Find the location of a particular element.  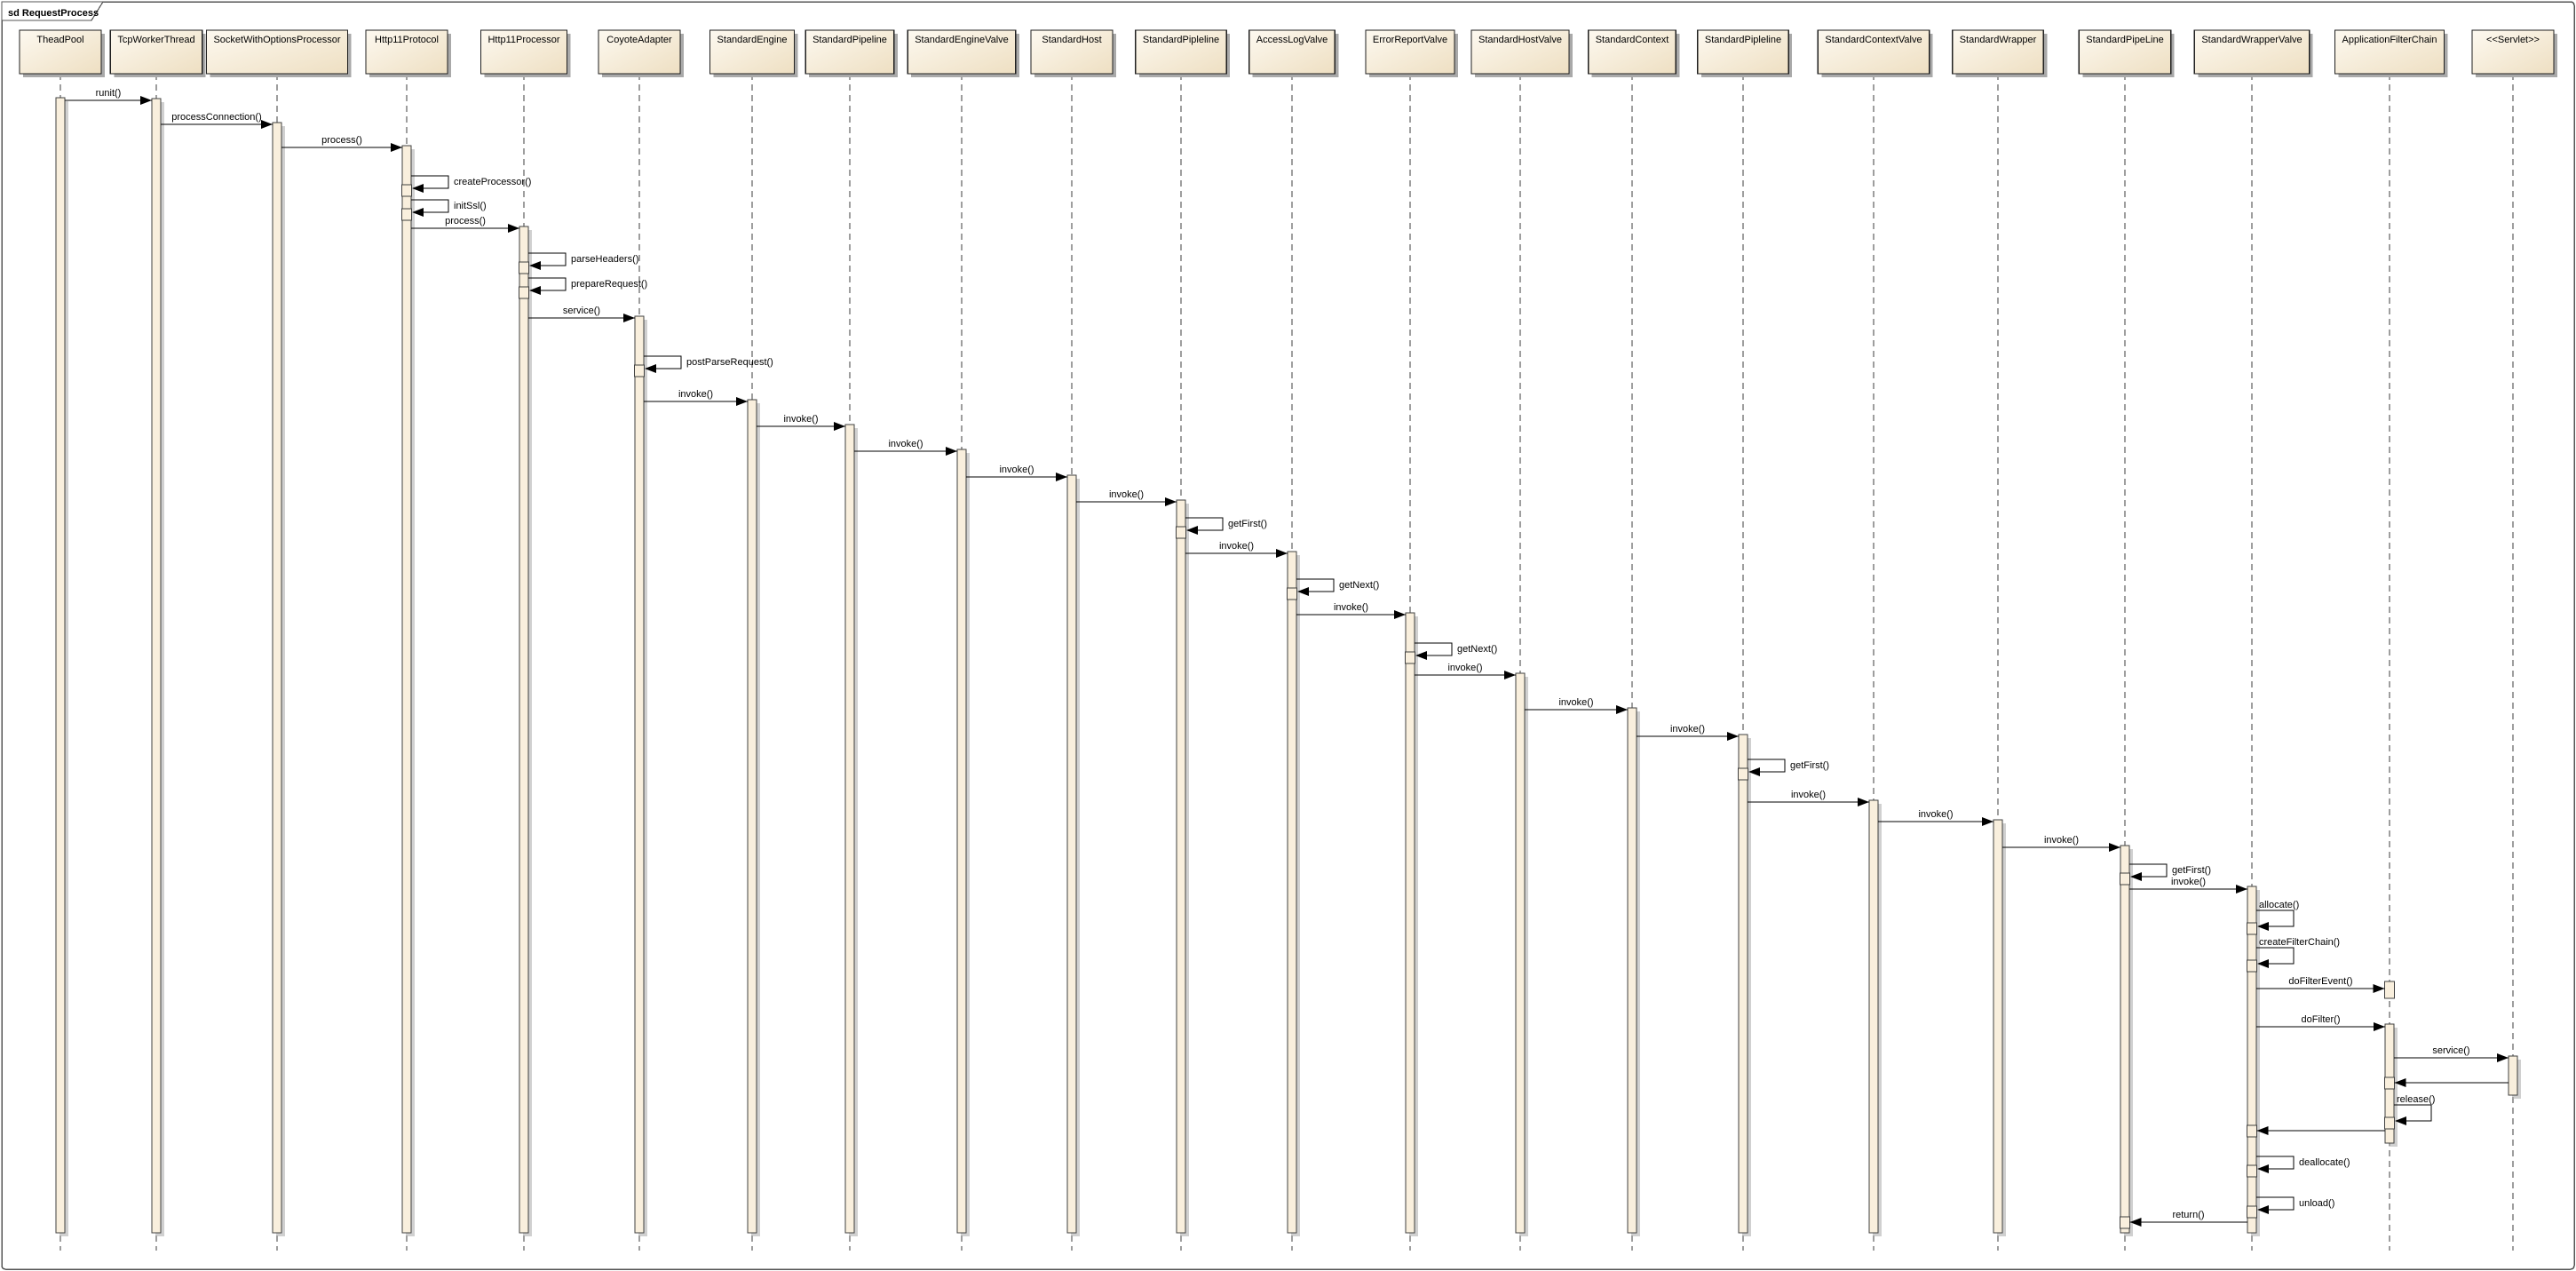

message-label: process() is located at coordinates (466, 221).